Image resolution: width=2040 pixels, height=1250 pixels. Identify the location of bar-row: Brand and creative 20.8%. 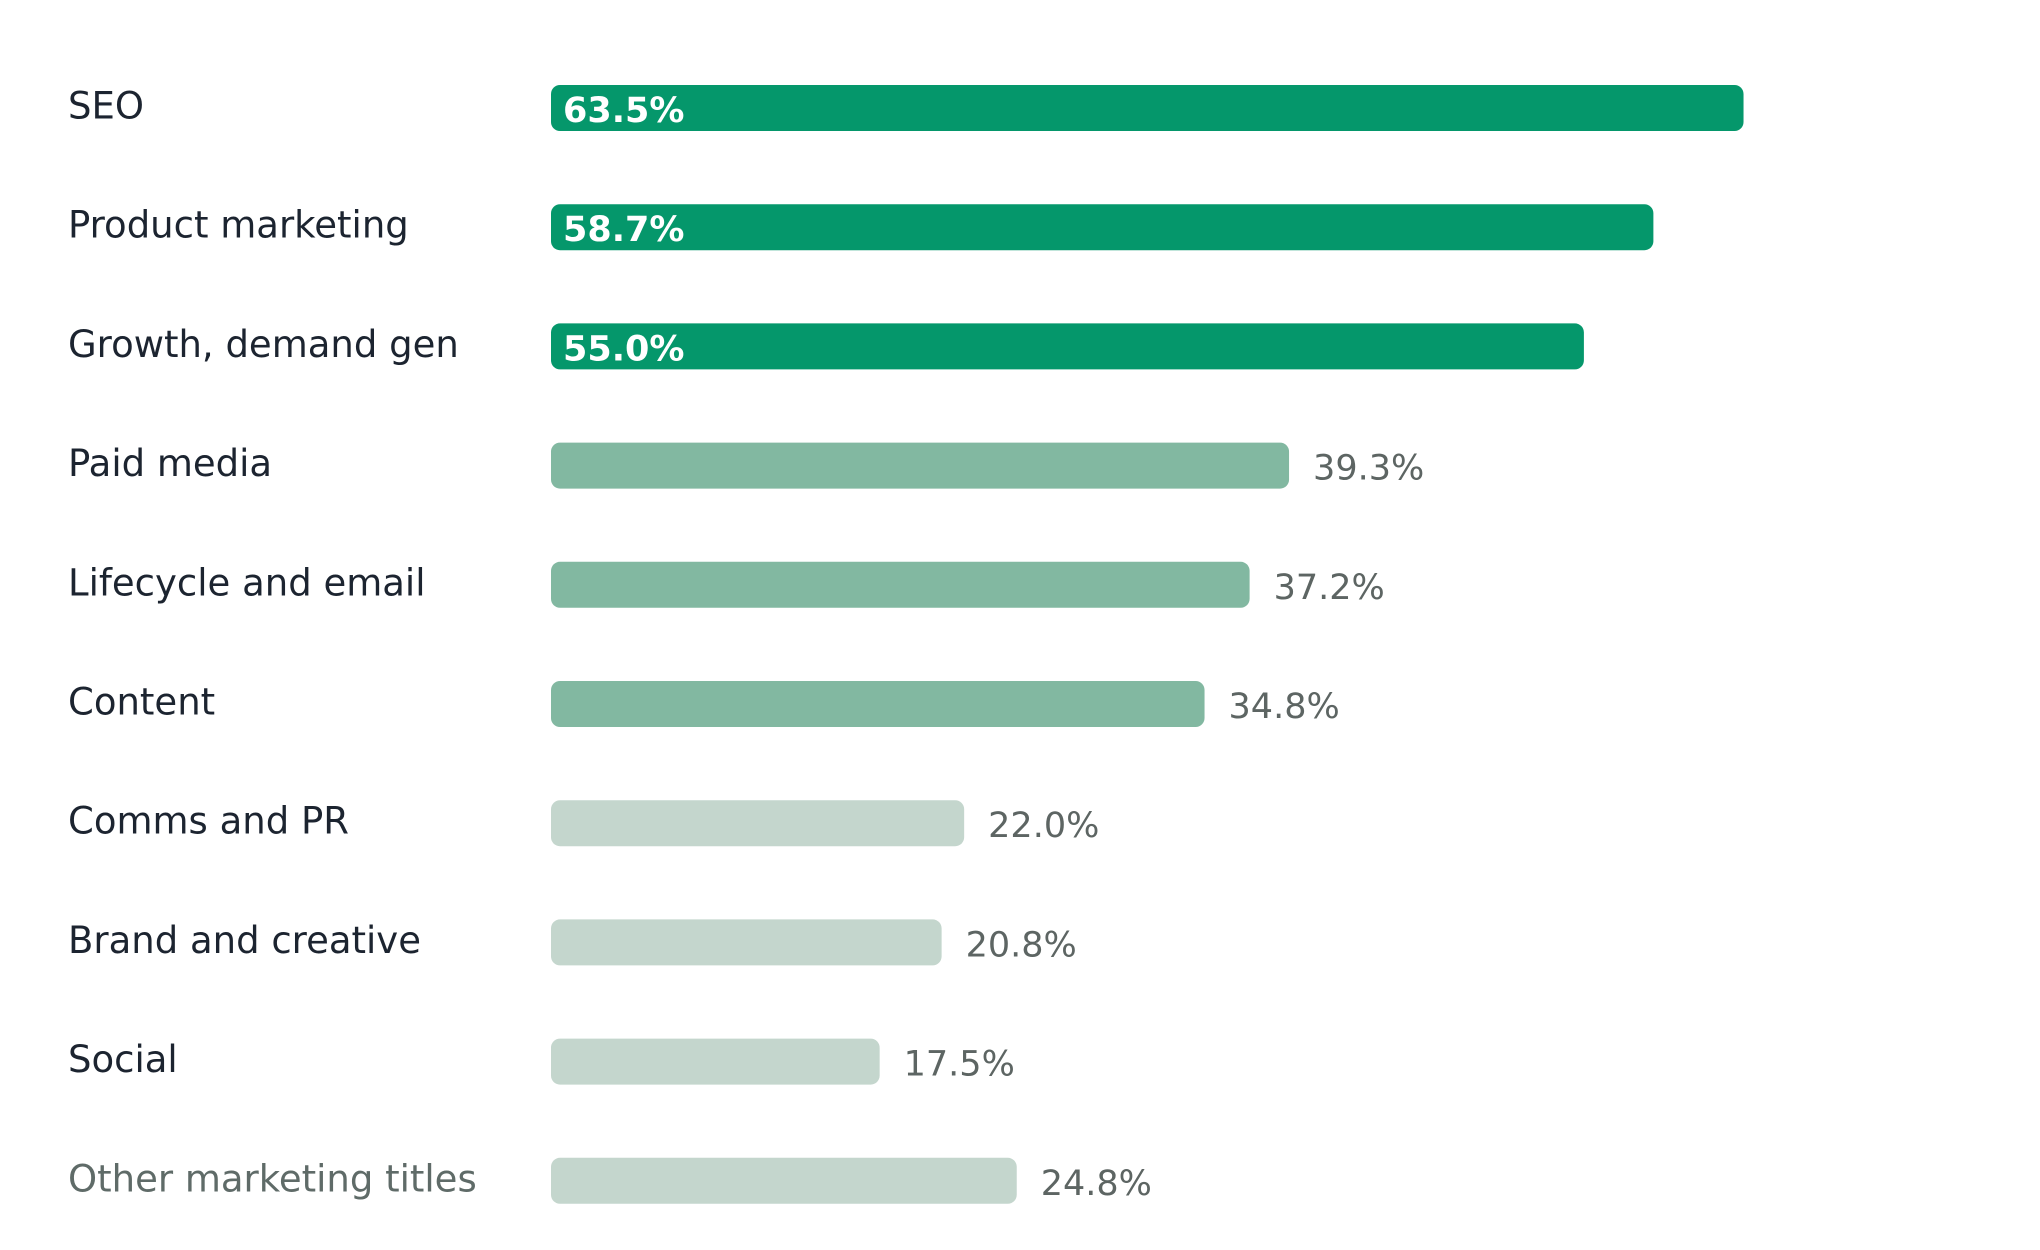
(572, 942).